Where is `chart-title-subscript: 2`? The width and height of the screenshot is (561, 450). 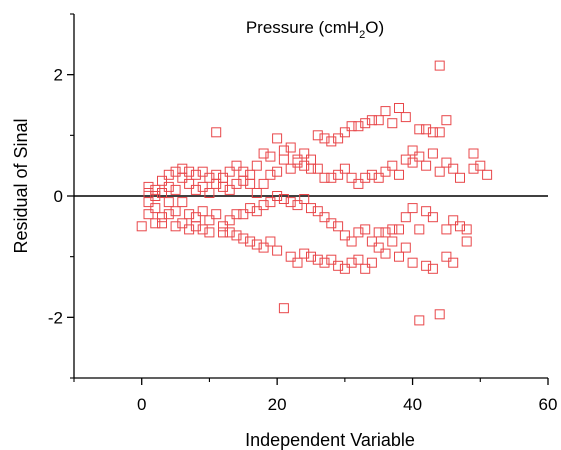
chart-title-subscript: 2 is located at coordinates (362, 35).